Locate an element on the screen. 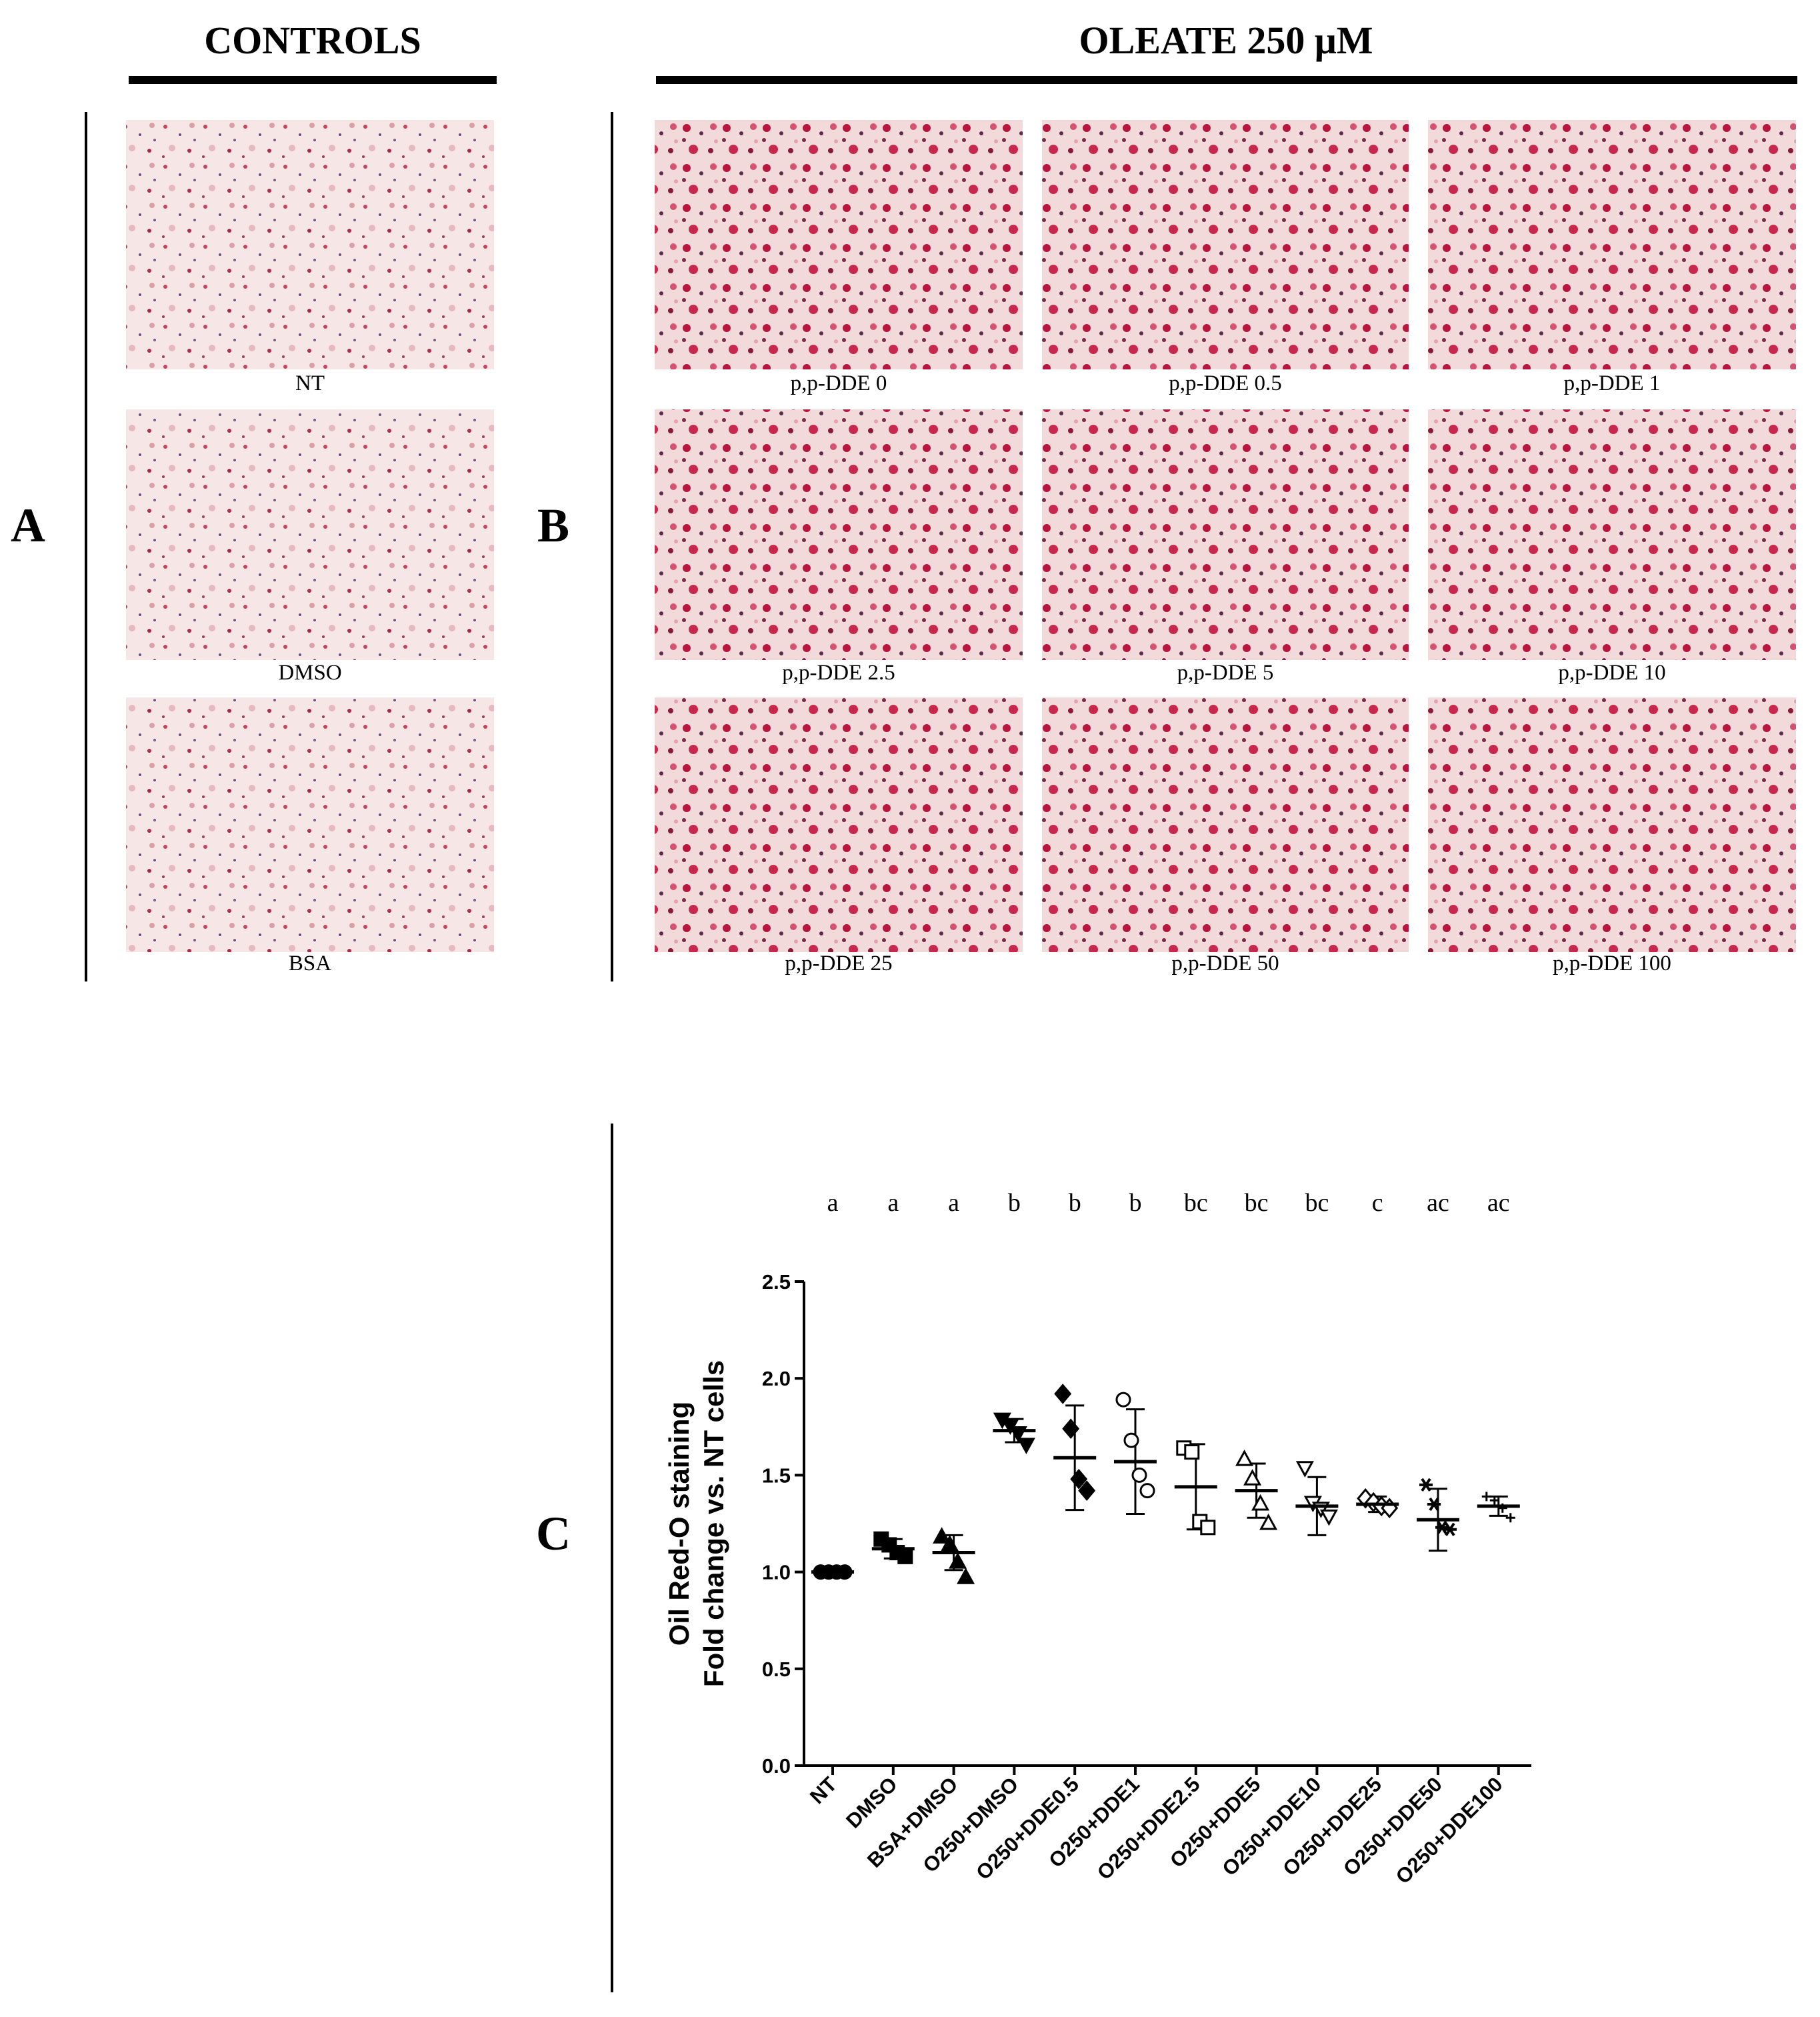 The height and width of the screenshot is (2017, 1820). y-tick-label: 0.5 is located at coordinates (776, 1670).